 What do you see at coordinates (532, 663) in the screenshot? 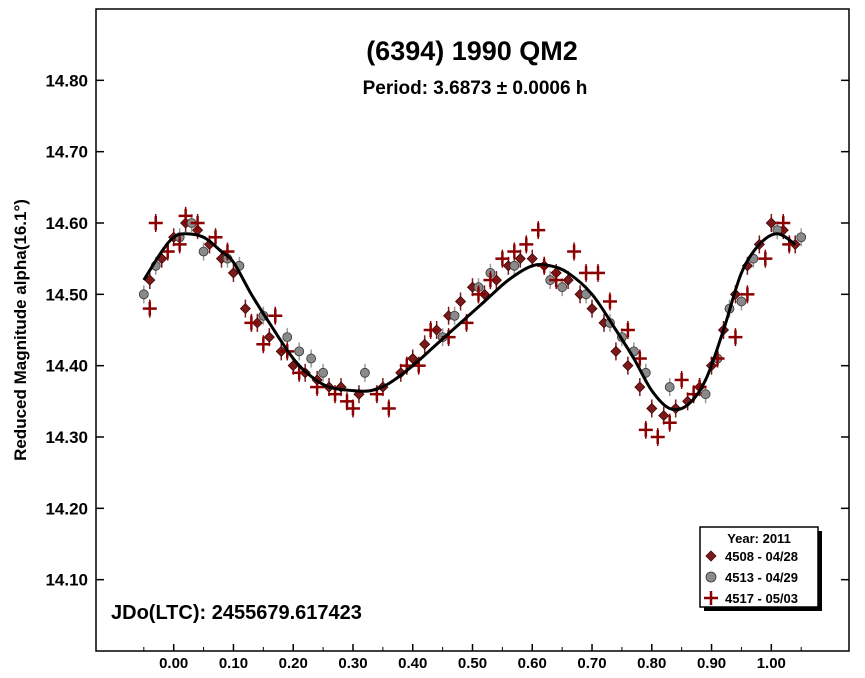
I see `x-tick-label: 0.60` at bounding box center [532, 663].